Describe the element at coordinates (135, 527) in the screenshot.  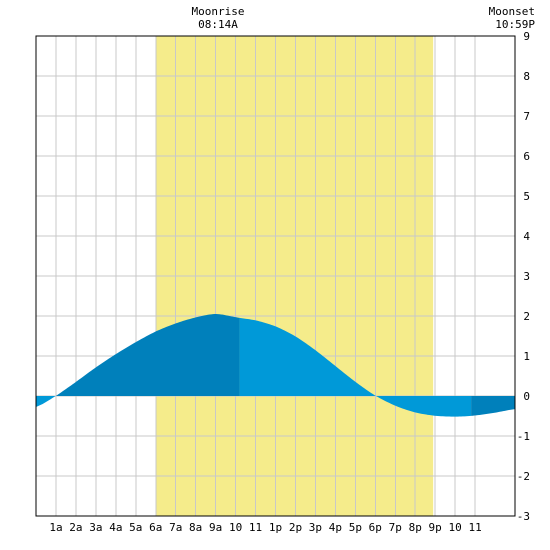
I see `x-tick-label: 5a` at that location.